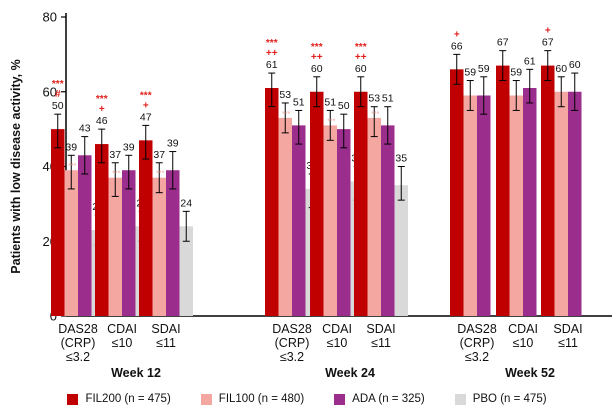  Describe the element at coordinates (292, 357) in the screenshot. I see `category-label: ≤3.2` at that location.